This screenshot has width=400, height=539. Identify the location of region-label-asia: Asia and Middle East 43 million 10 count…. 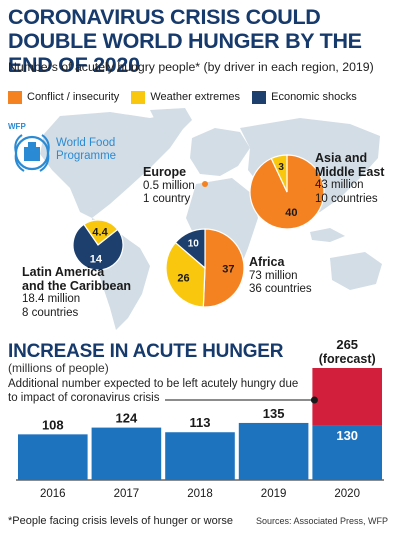
(350, 178).